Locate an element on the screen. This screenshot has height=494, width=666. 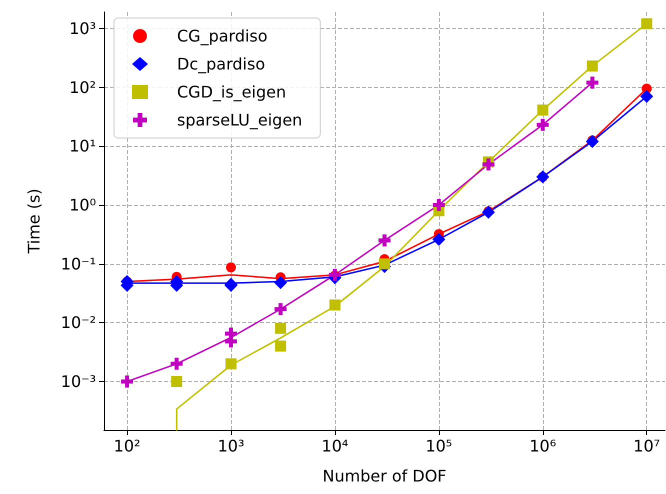
y-tick-label: 10² is located at coordinates (82, 87).